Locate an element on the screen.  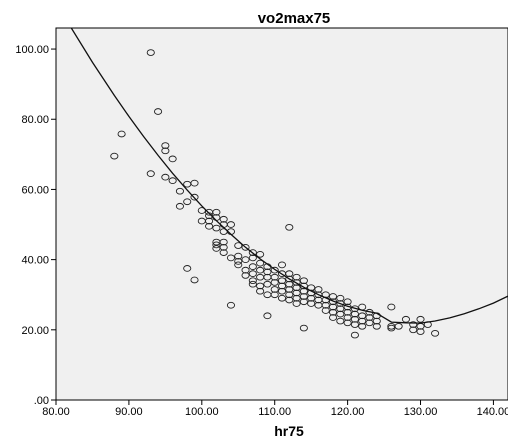
x-tick-label: 100.00 is located at coordinates (202, 412).